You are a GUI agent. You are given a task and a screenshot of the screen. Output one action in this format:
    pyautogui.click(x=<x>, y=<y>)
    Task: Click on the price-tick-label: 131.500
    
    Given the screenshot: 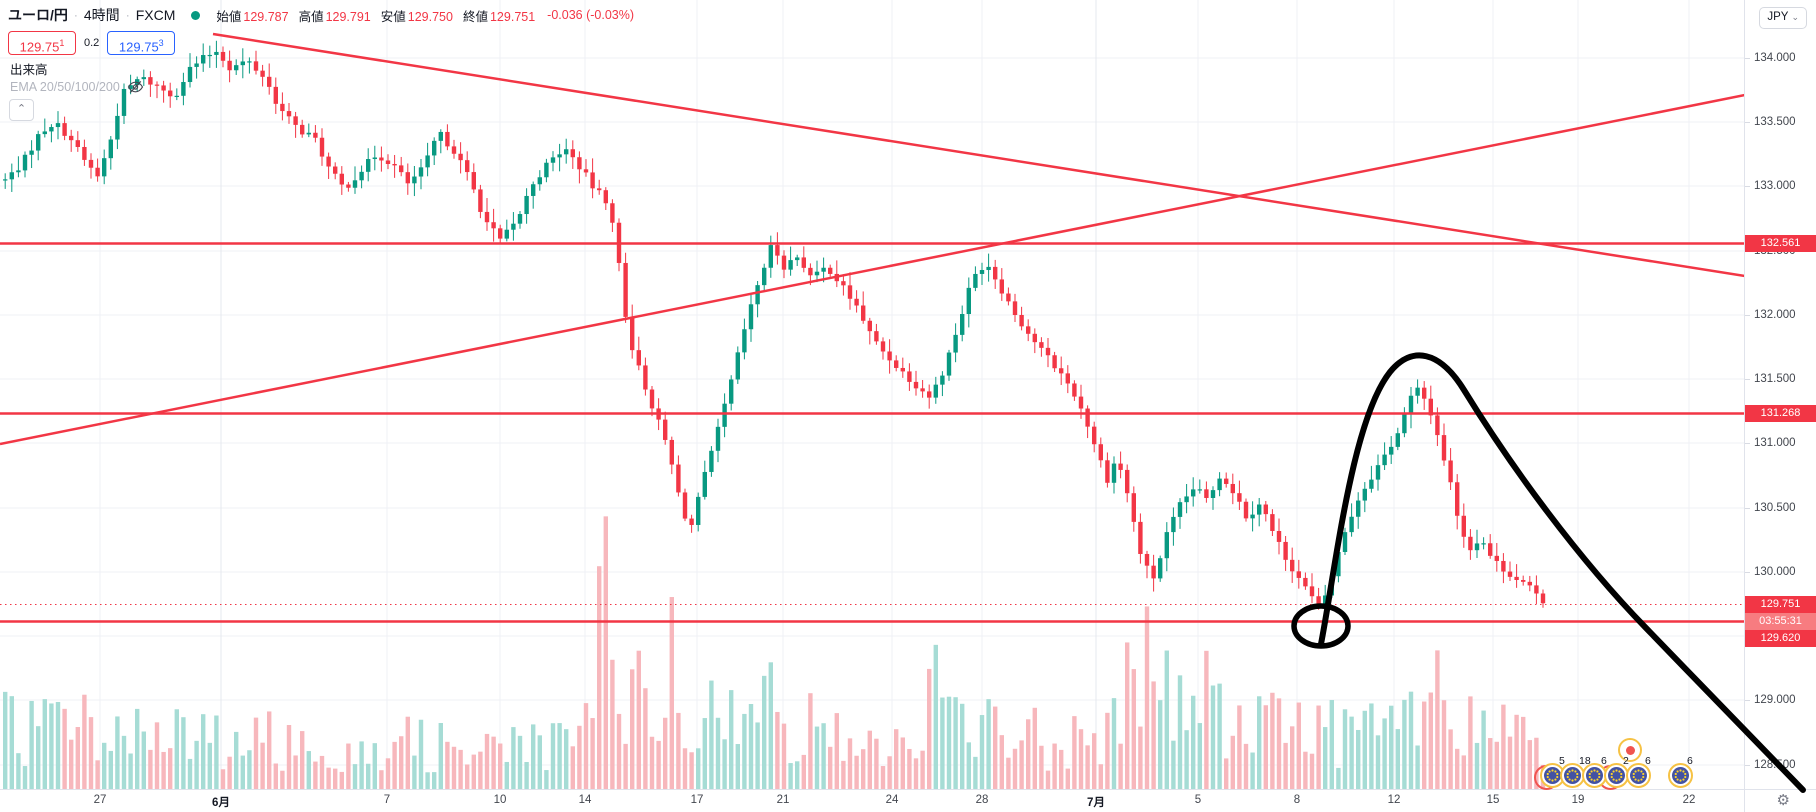 What is the action you would take?
    pyautogui.click(x=1770, y=379)
    